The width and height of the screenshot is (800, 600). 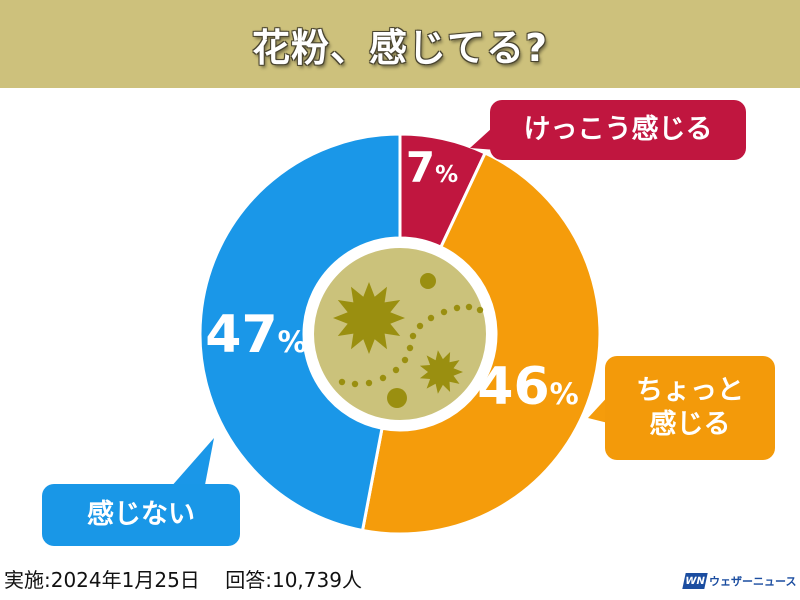 What do you see at coordinates (192, 464) in the screenshot?
I see `pointer-nai` at bounding box center [192, 464].